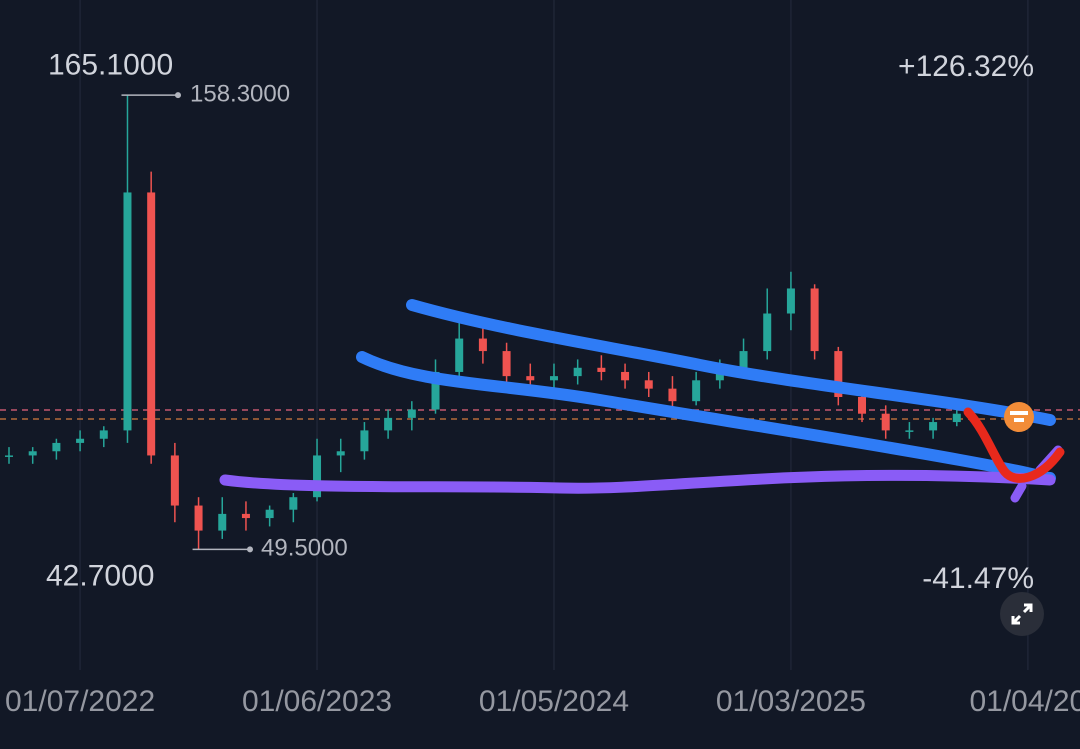 This screenshot has height=749, width=1080. What do you see at coordinates (791, 701) in the screenshot?
I see `x-tick-label: 01/03/2025` at bounding box center [791, 701].